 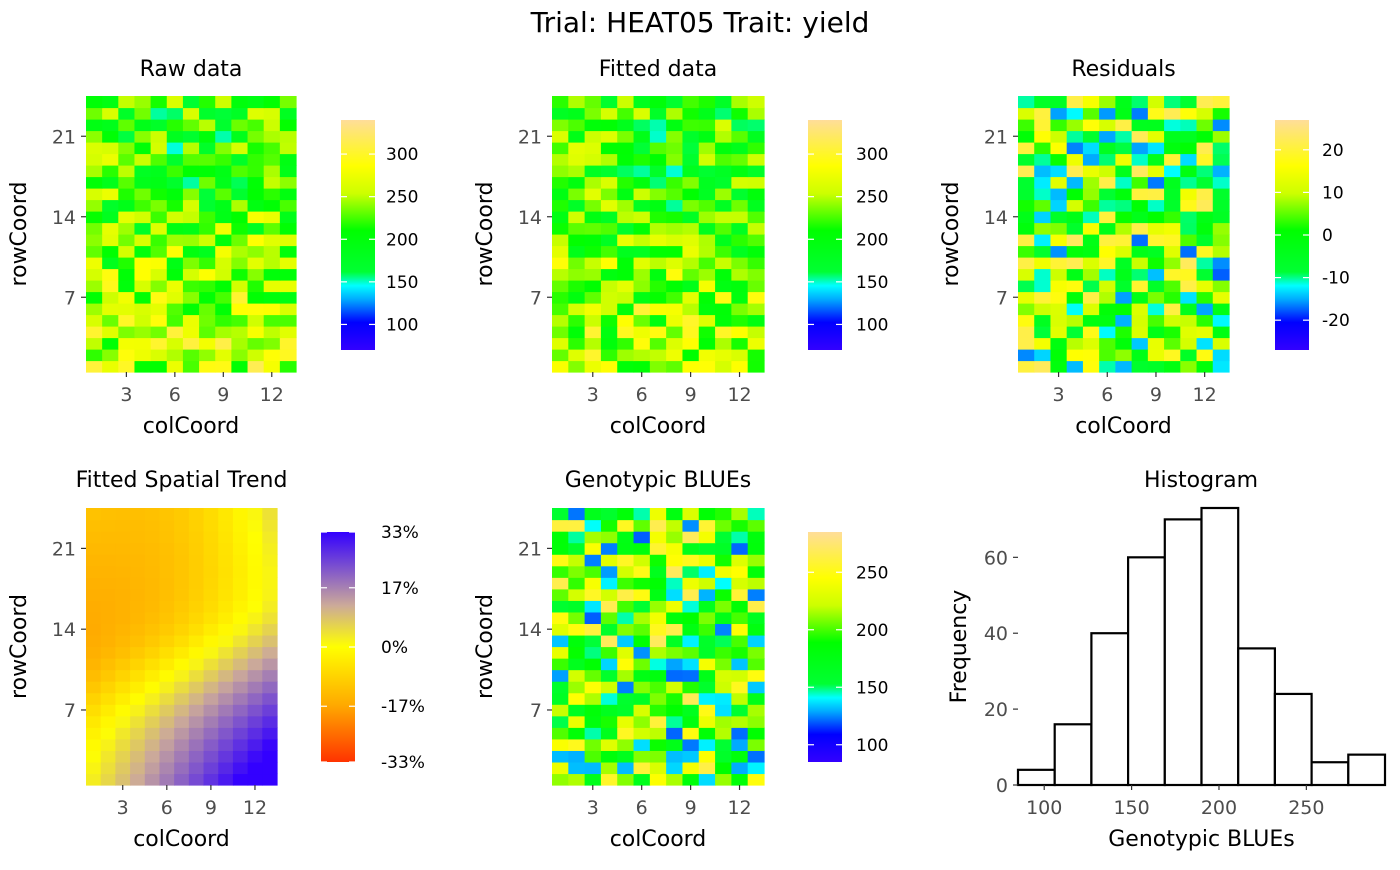 I want to click on x-tick-label: 250, so click(x=1306, y=808).